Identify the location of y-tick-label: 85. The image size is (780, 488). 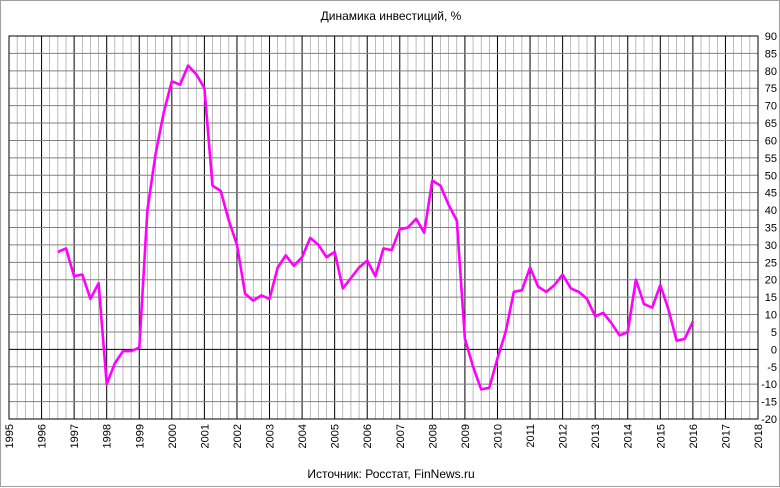
(771, 54).